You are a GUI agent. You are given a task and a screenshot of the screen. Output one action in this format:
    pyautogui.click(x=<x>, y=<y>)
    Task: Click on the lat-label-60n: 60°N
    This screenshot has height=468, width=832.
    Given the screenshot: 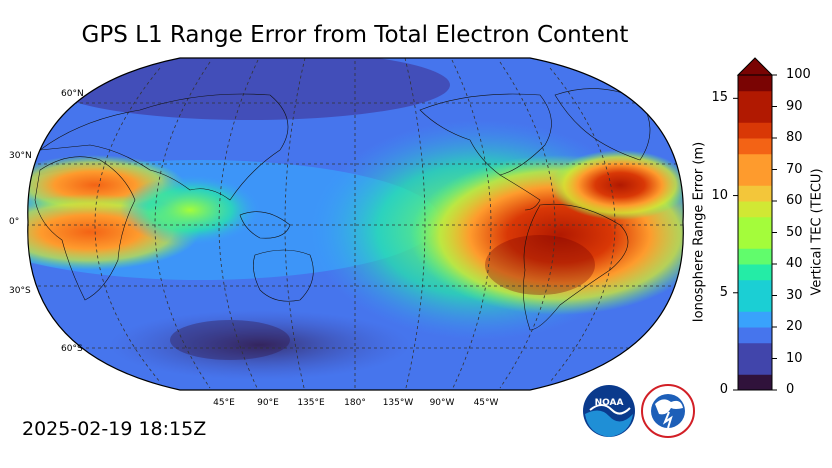 What is the action you would take?
    pyautogui.click(x=72, y=94)
    